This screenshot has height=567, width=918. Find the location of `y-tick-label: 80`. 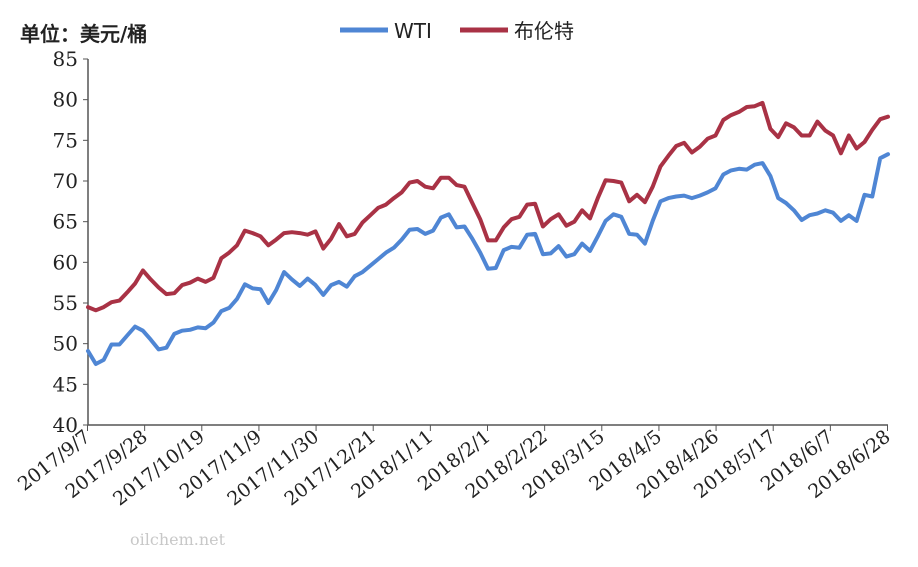

y-tick-label: 80 is located at coordinates (65, 100).